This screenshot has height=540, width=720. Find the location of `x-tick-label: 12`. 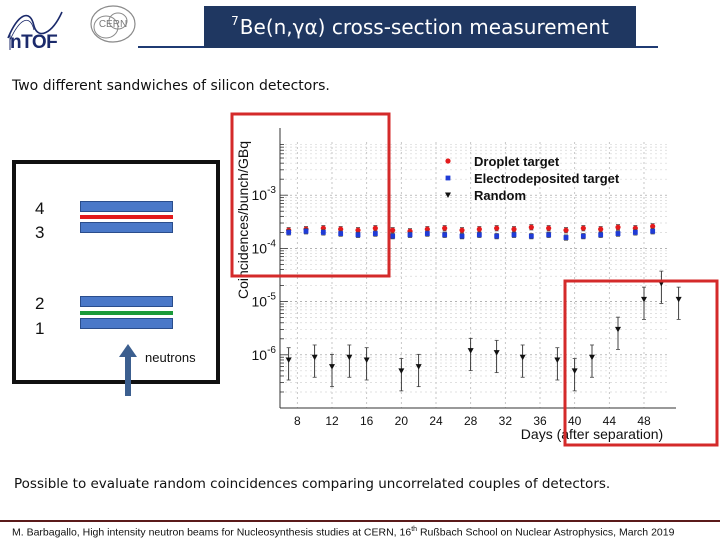

x-tick-label: 12 is located at coordinates (332, 421).